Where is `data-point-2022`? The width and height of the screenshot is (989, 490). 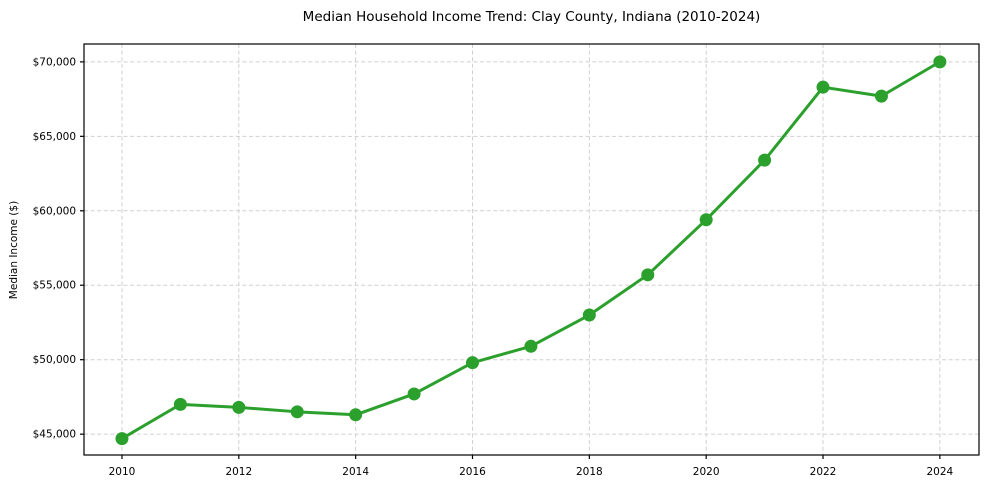 data-point-2022 is located at coordinates (823, 87).